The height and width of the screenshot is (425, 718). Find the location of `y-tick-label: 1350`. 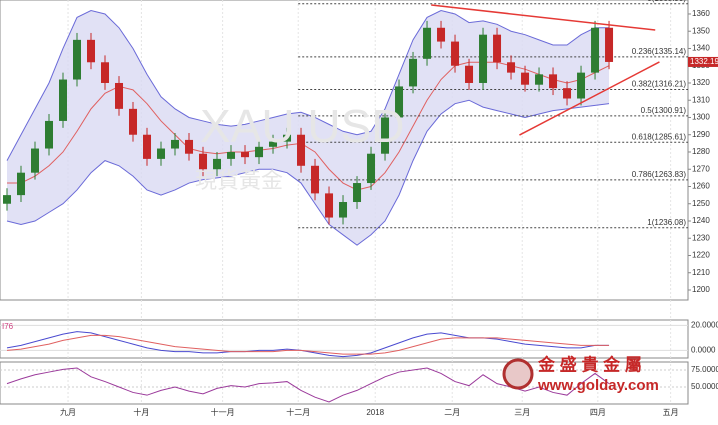

y-tick-label: 1350 is located at coordinates (701, 30).